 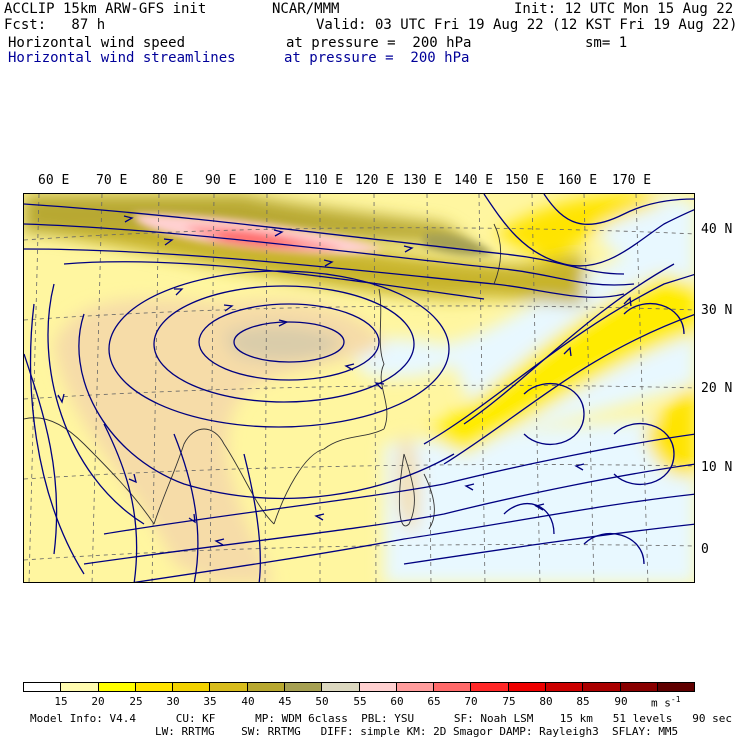 What do you see at coordinates (97, 43) in the screenshot?
I see `field1-name: Horizontal wind speed` at bounding box center [97, 43].